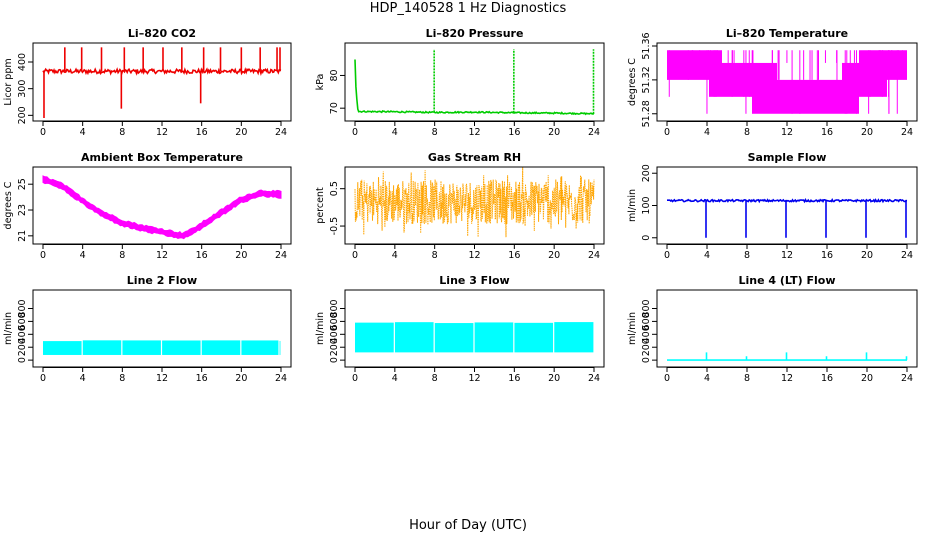 This screenshot has width=936, height=540. I want to click on panel-9-xtick-label: 0, so click(667, 378).